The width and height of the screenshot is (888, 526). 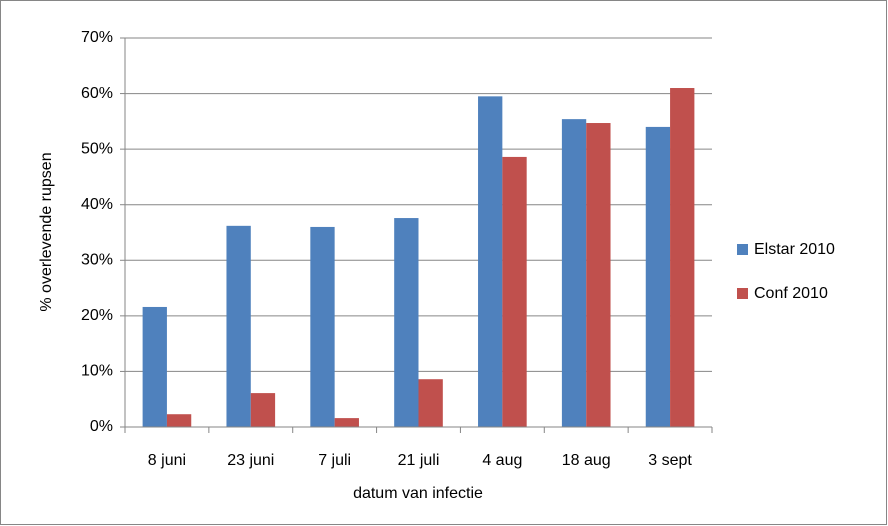 I want to click on x-tick-label: 21 juli, so click(x=419, y=460).